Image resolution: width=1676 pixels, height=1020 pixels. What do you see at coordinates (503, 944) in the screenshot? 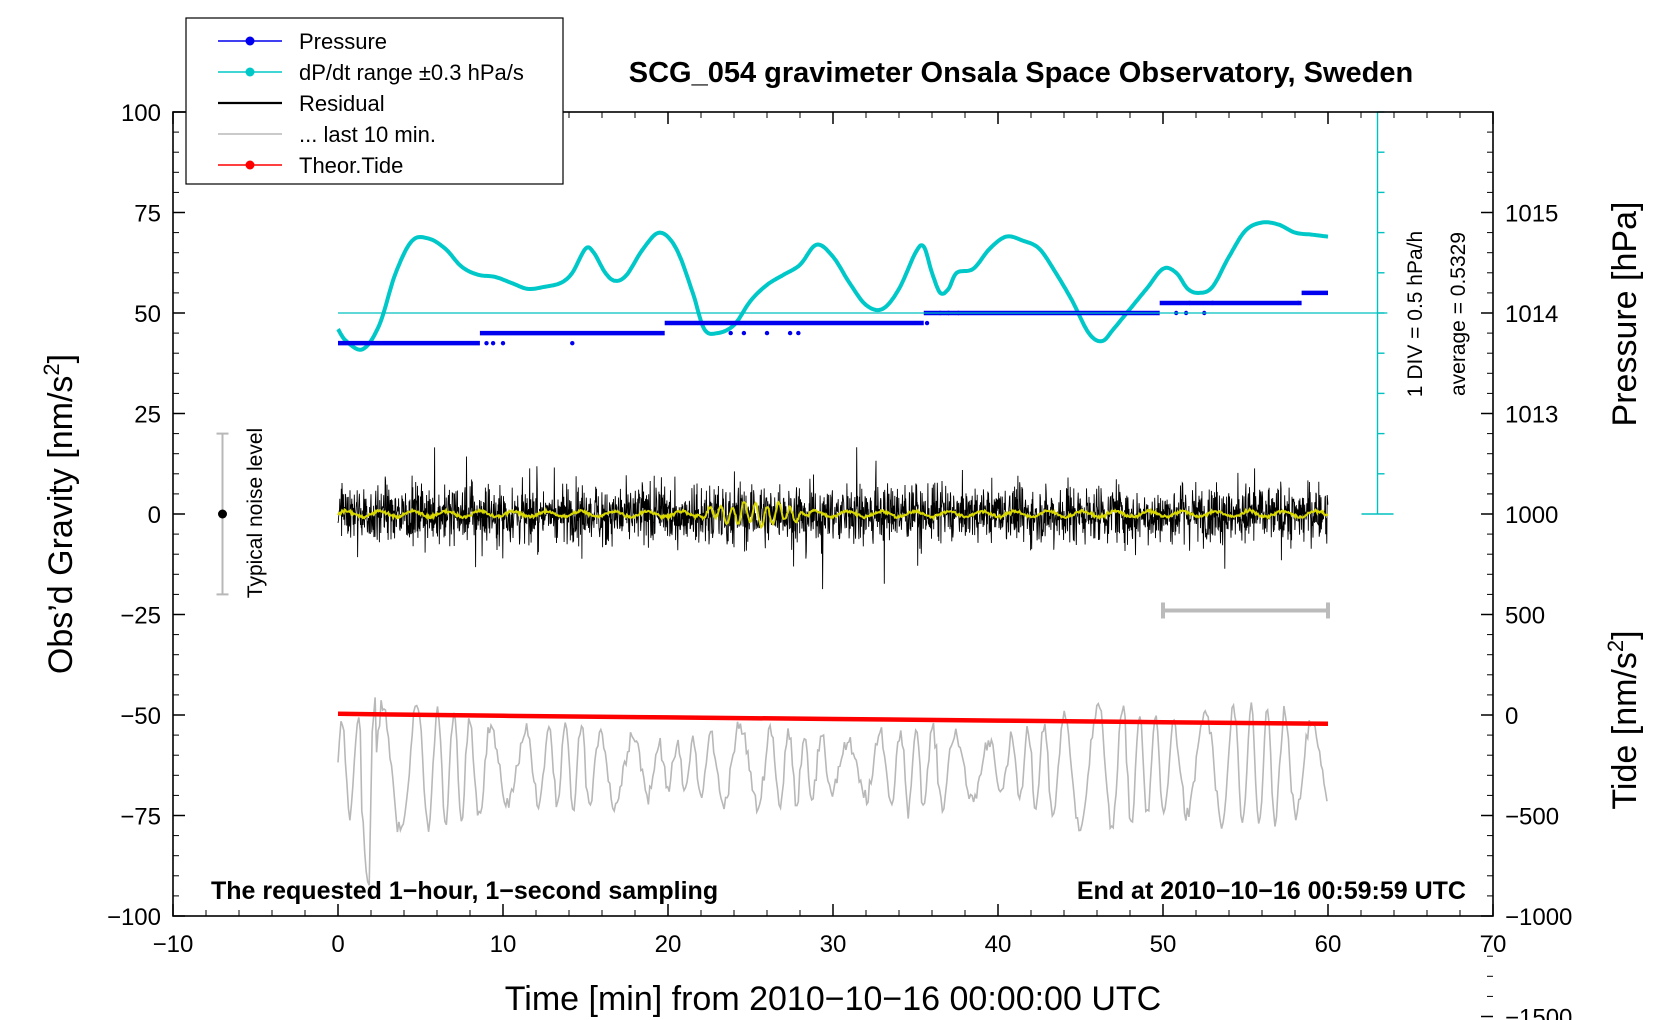
I see `x-tick-label: 10` at bounding box center [503, 944].